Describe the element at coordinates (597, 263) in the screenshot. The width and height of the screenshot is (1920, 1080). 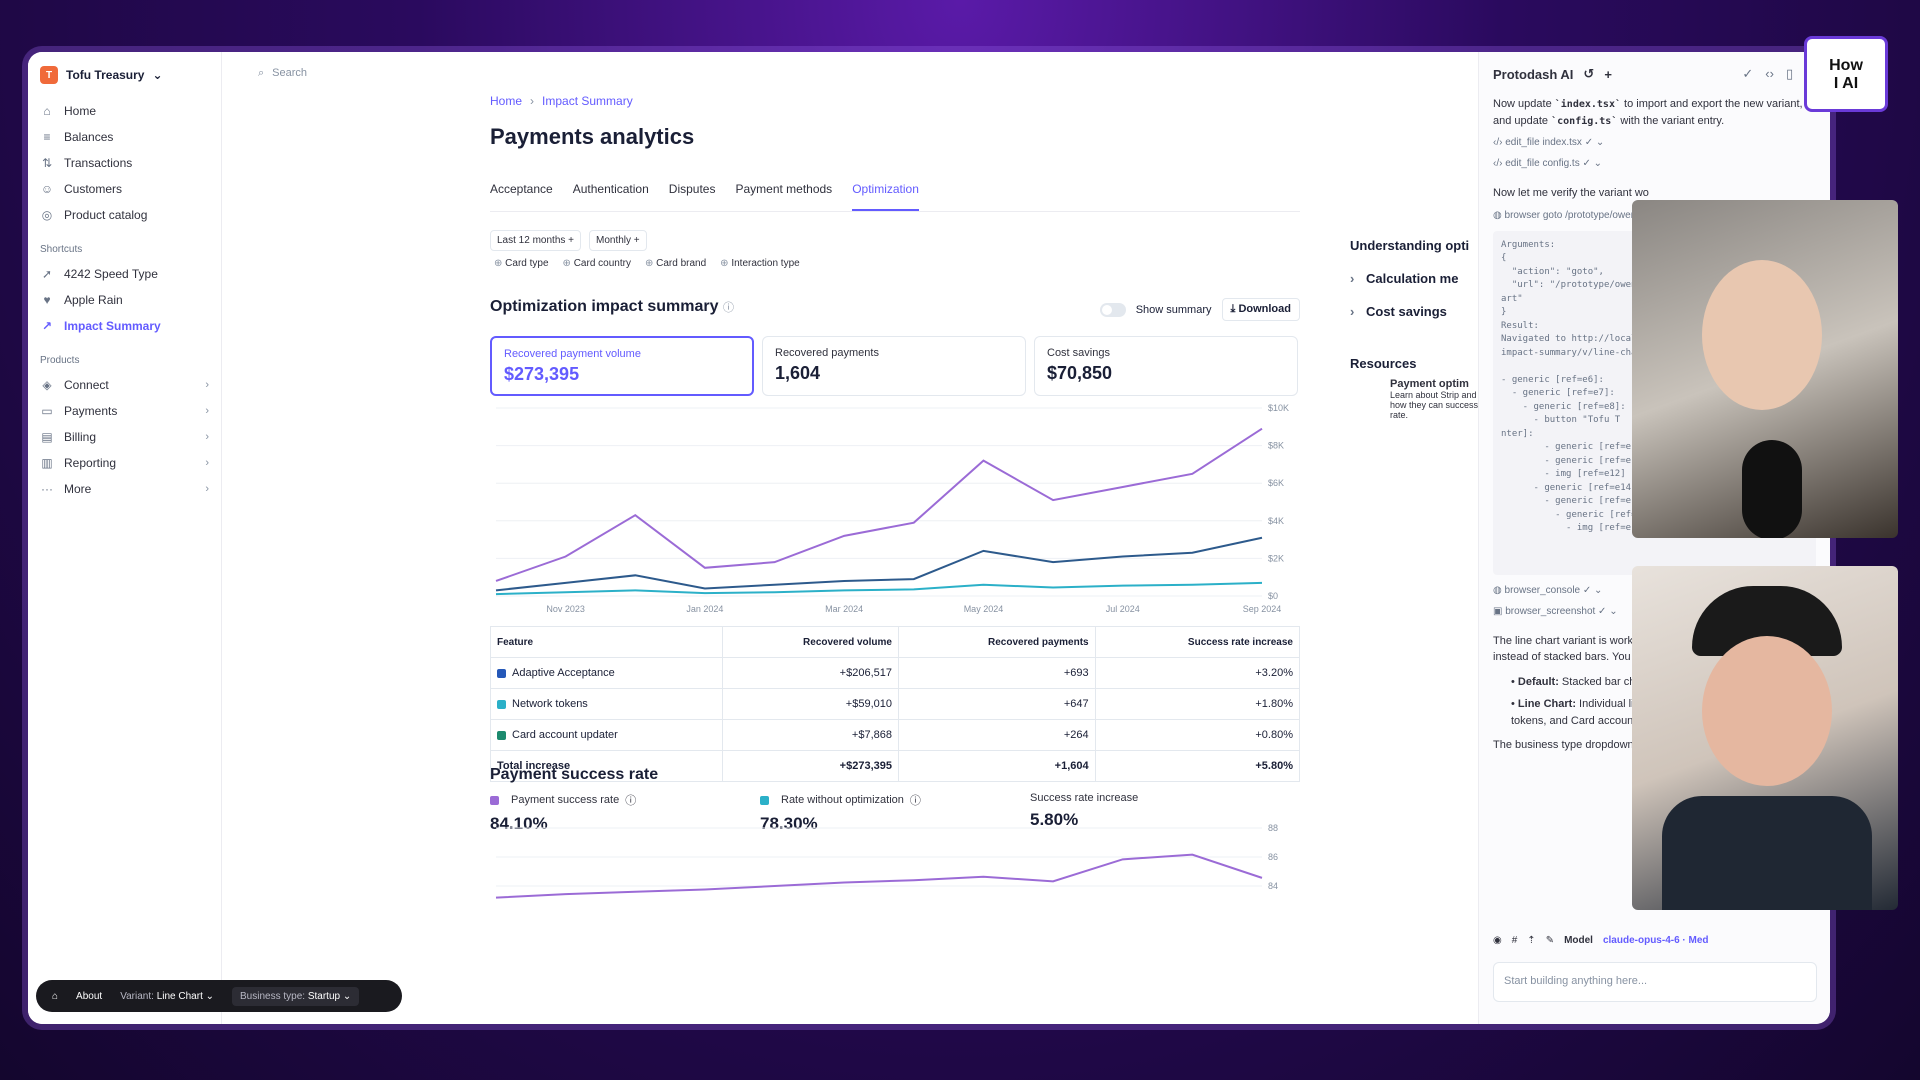
I see `filter-card-country: Card country` at that location.